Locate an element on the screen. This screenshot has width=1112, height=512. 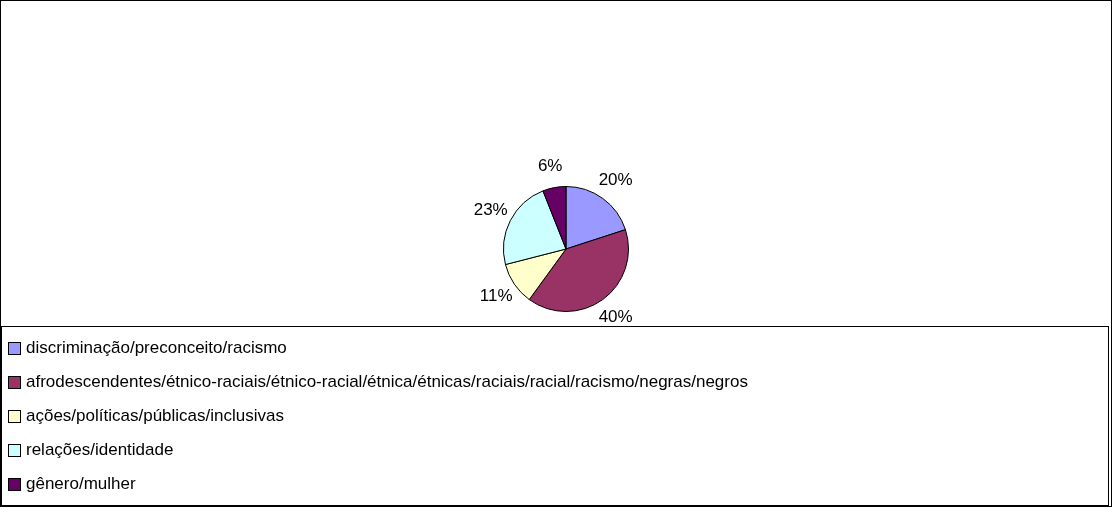
legend-label: relações/identidade is located at coordinates (100, 450).